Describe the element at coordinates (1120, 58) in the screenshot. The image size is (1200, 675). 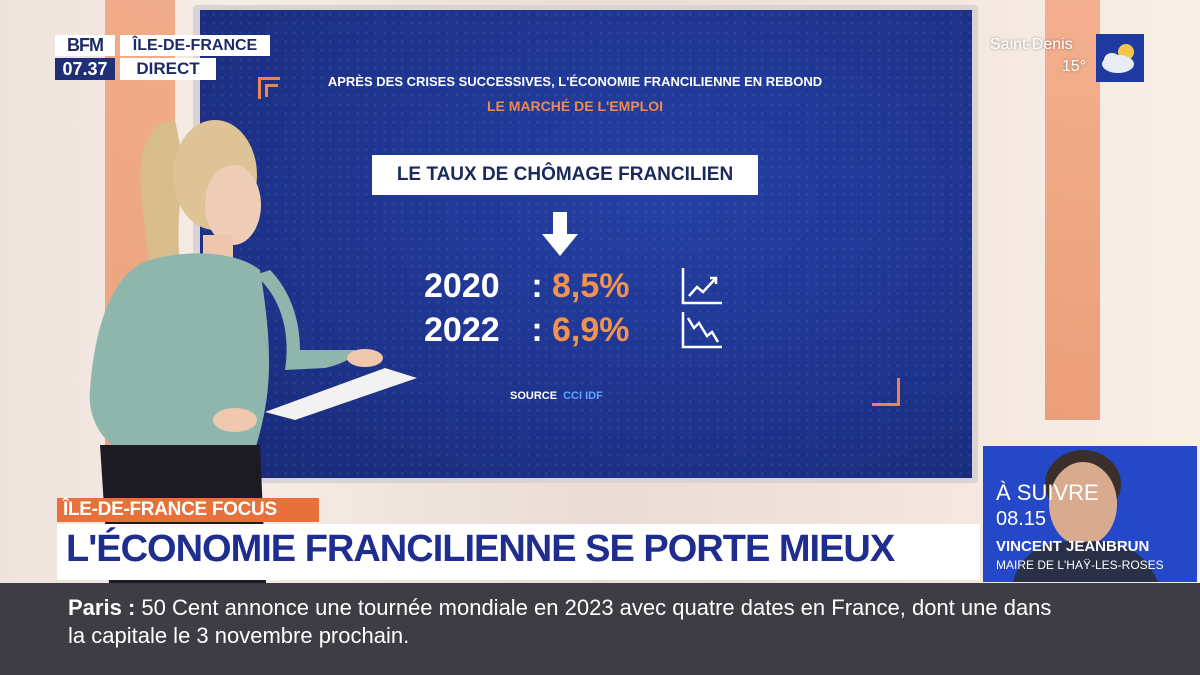
I see `cloud-sun-icon` at that location.